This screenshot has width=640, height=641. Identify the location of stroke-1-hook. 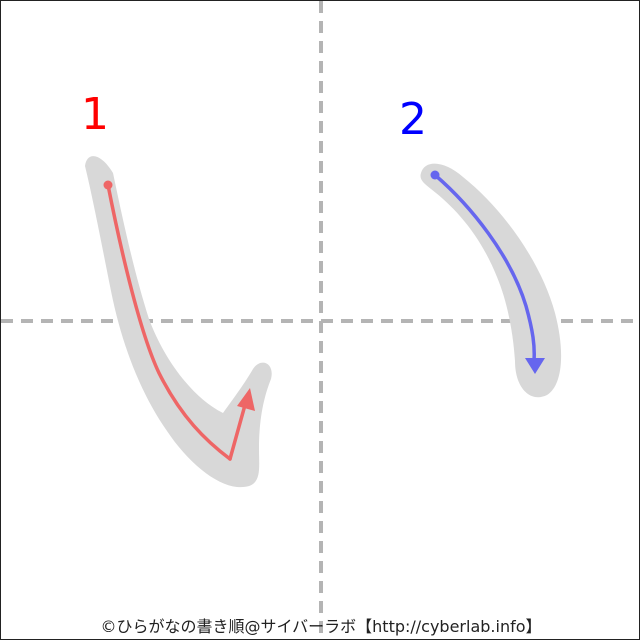
(237, 432).